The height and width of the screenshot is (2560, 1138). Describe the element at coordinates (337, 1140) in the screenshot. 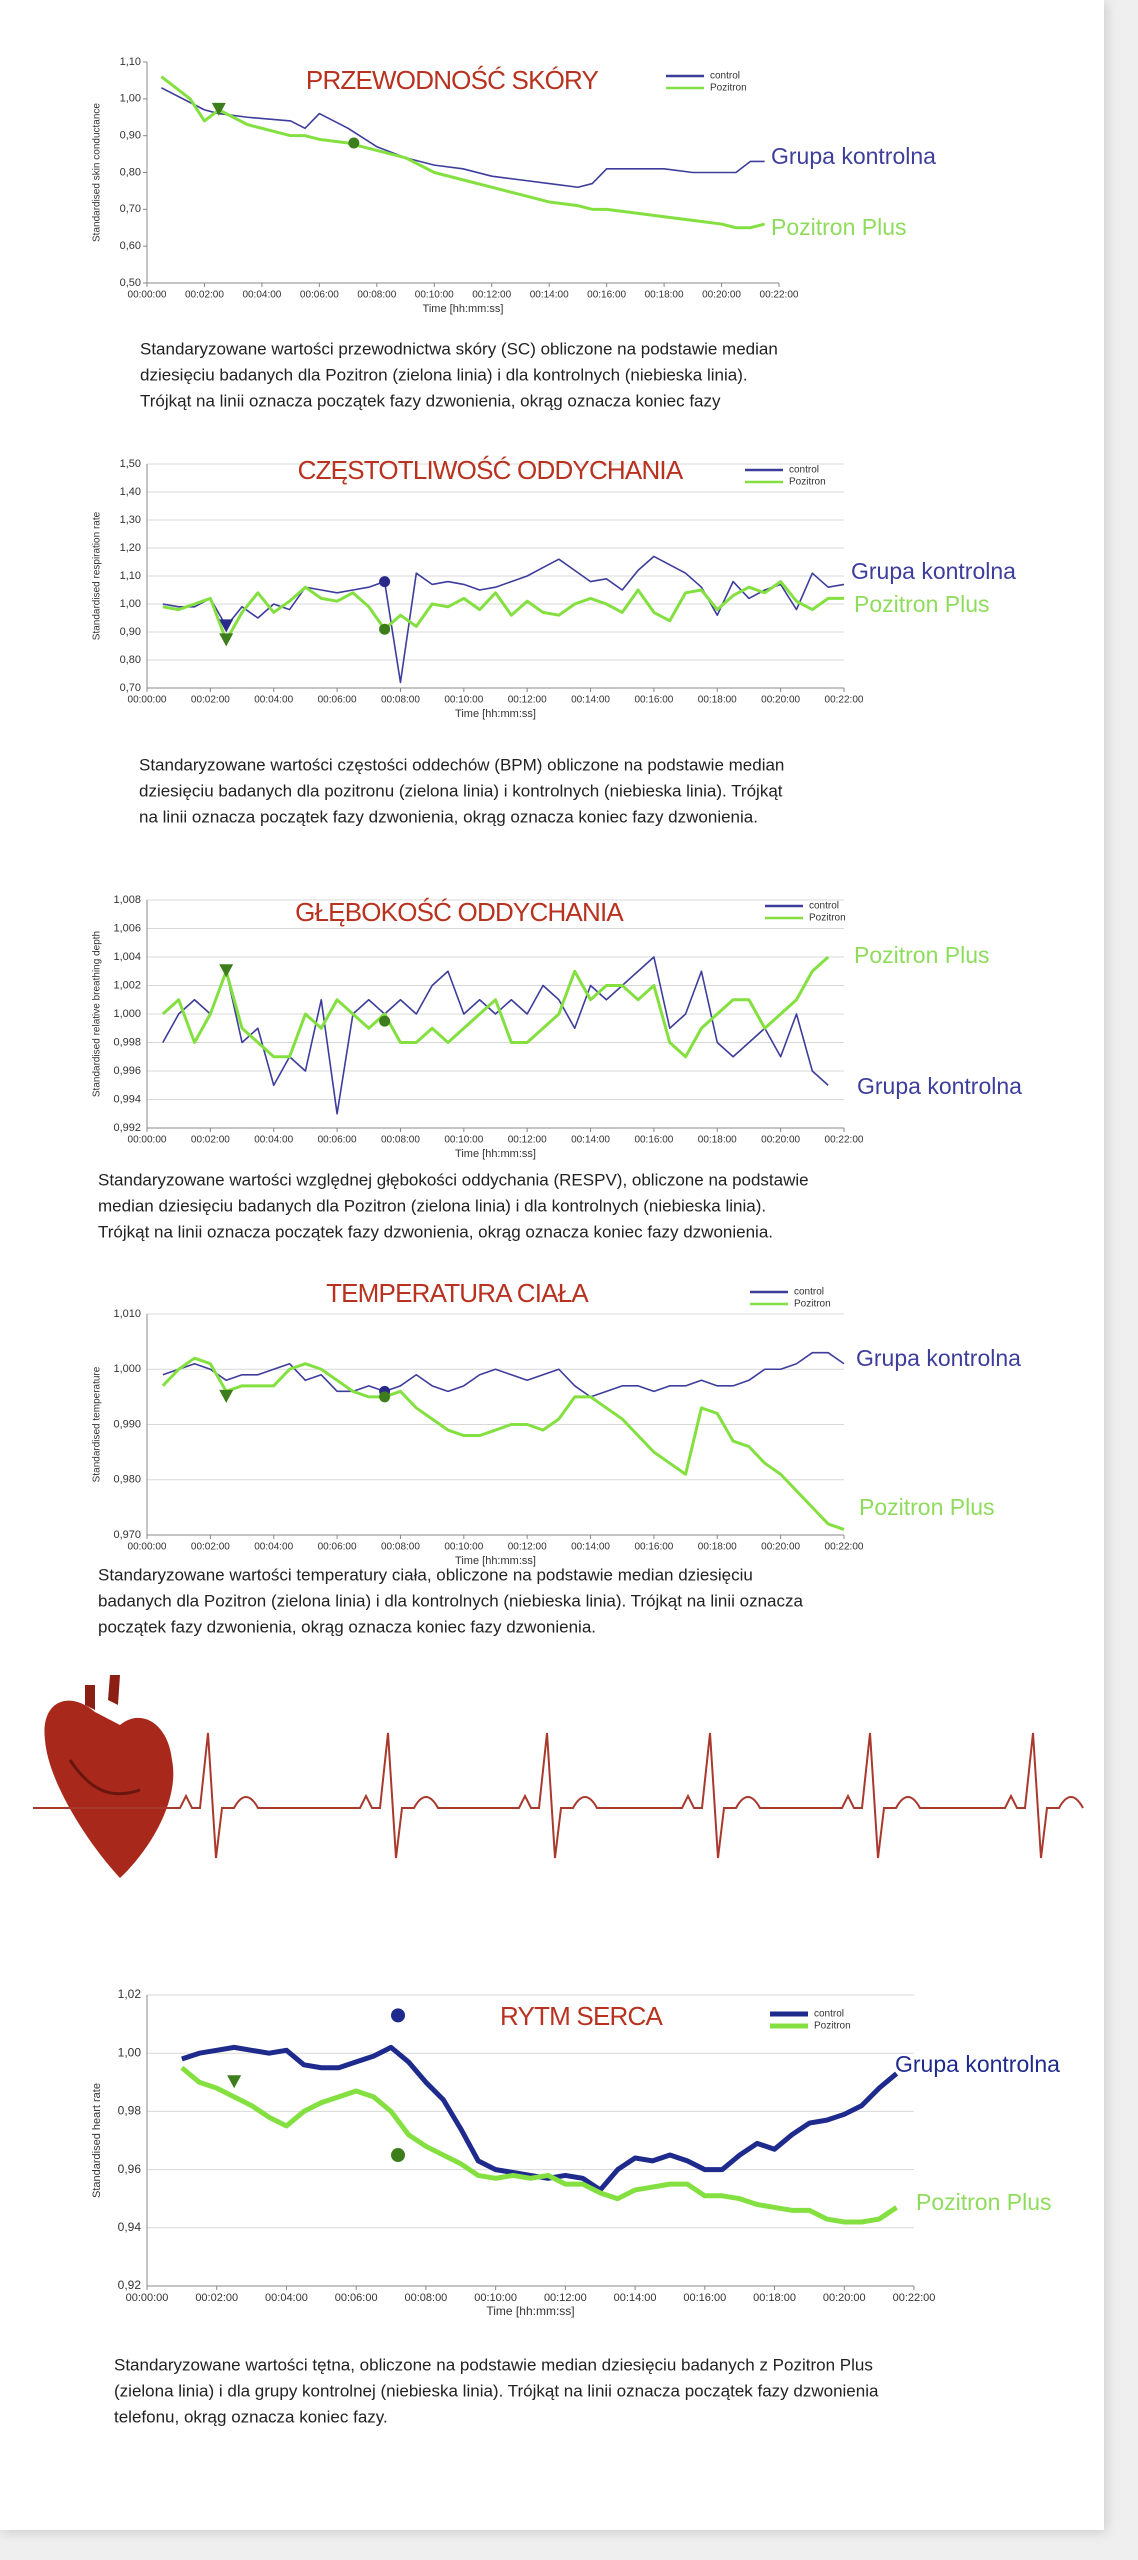

I see `x-tick-label: 00:06:00` at that location.